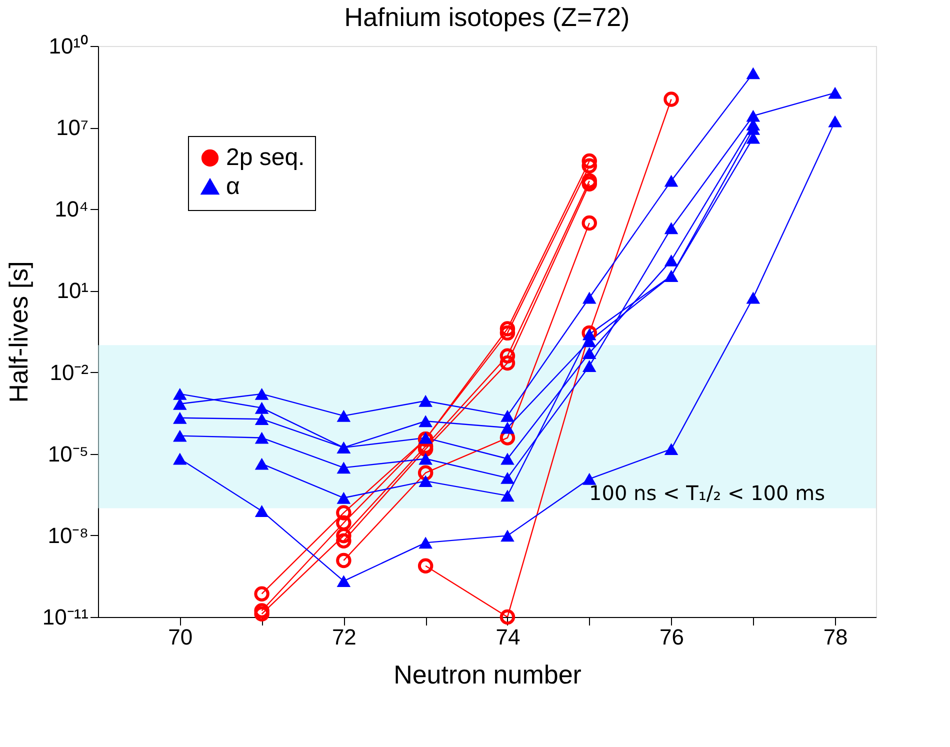 This screenshot has width=950, height=747. What do you see at coordinates (18, 332) in the screenshot?
I see `y-axis-title: Half-lives [s]` at bounding box center [18, 332].